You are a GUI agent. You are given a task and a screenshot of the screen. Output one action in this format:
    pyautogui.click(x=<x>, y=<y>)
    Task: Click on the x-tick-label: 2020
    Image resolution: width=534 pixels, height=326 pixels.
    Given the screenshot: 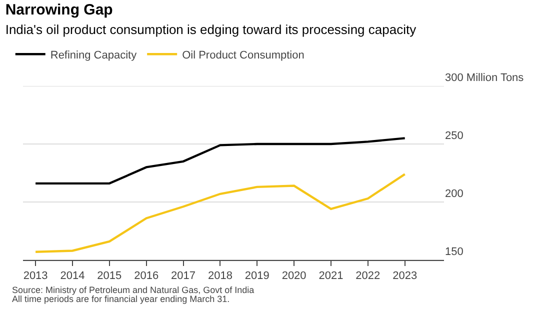 What is the action you would take?
    pyautogui.click(x=294, y=276)
    